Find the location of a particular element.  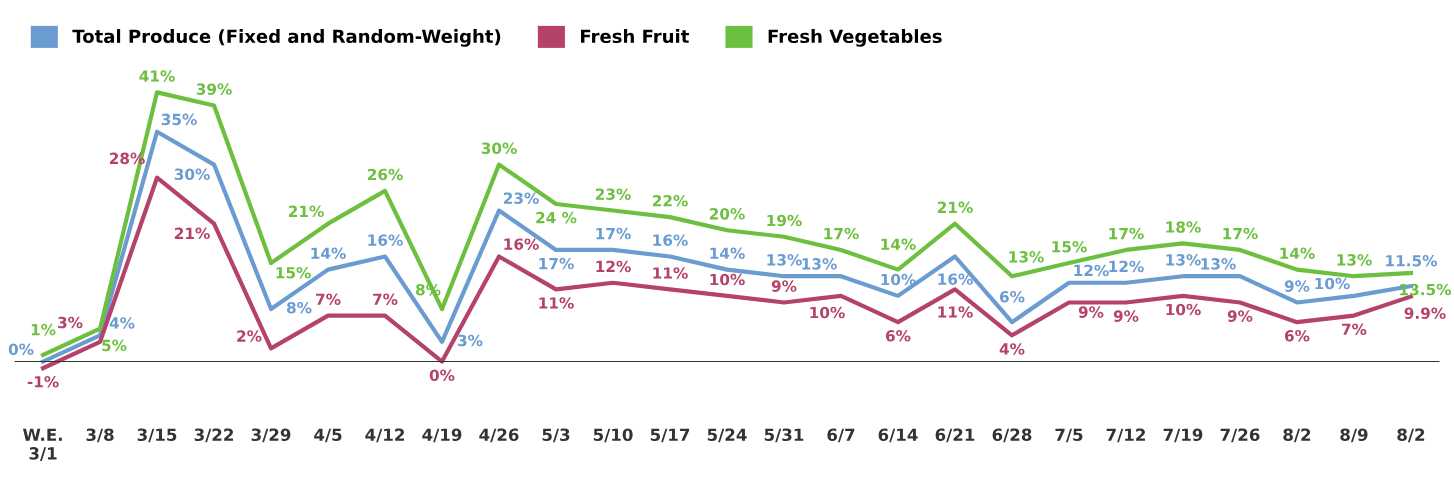

x-tick-label: 3/29 is located at coordinates (271, 435).